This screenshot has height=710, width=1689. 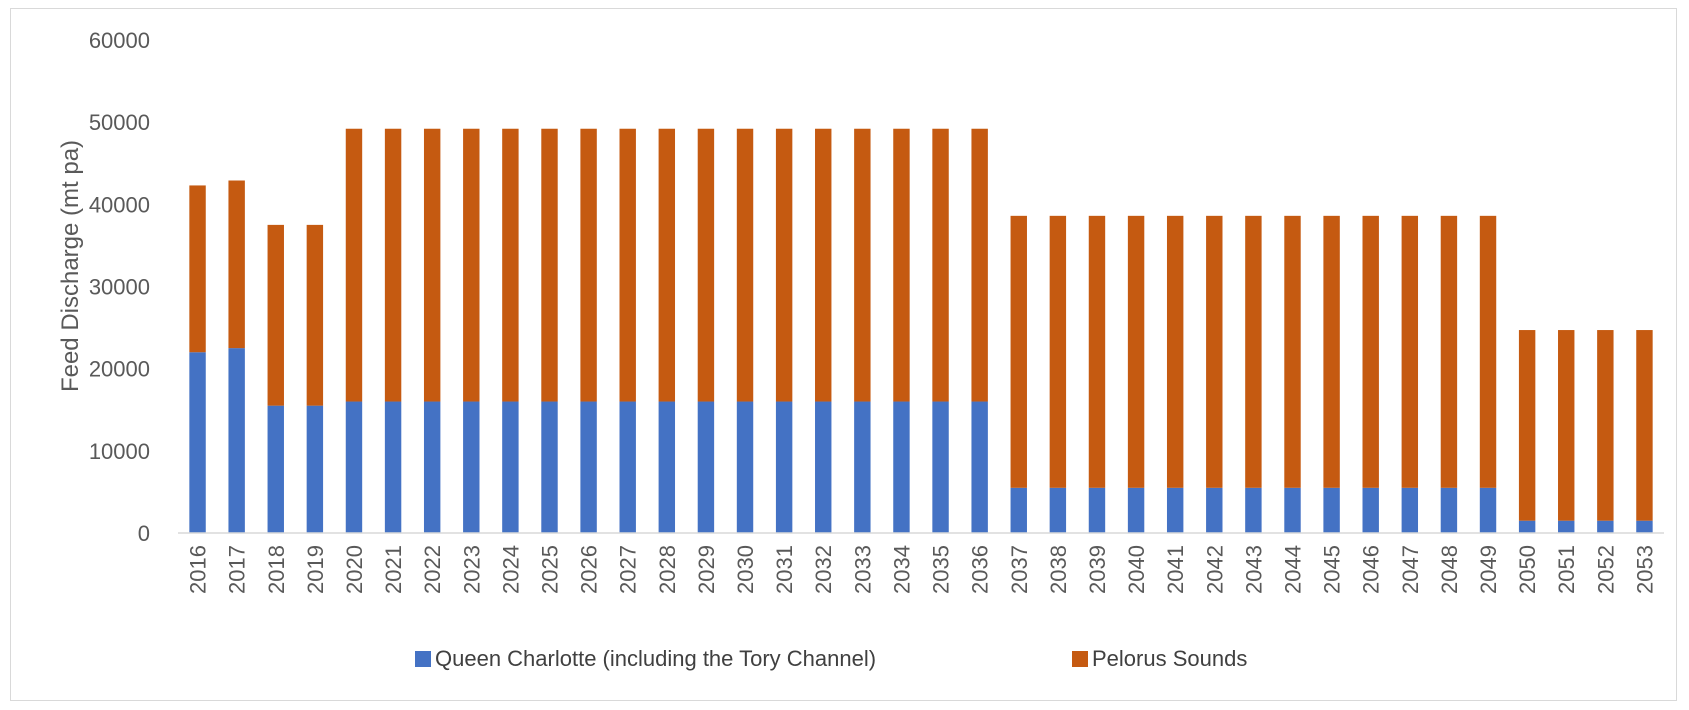 I want to click on bar-pelorus-sounds-2021, so click(x=393, y=265).